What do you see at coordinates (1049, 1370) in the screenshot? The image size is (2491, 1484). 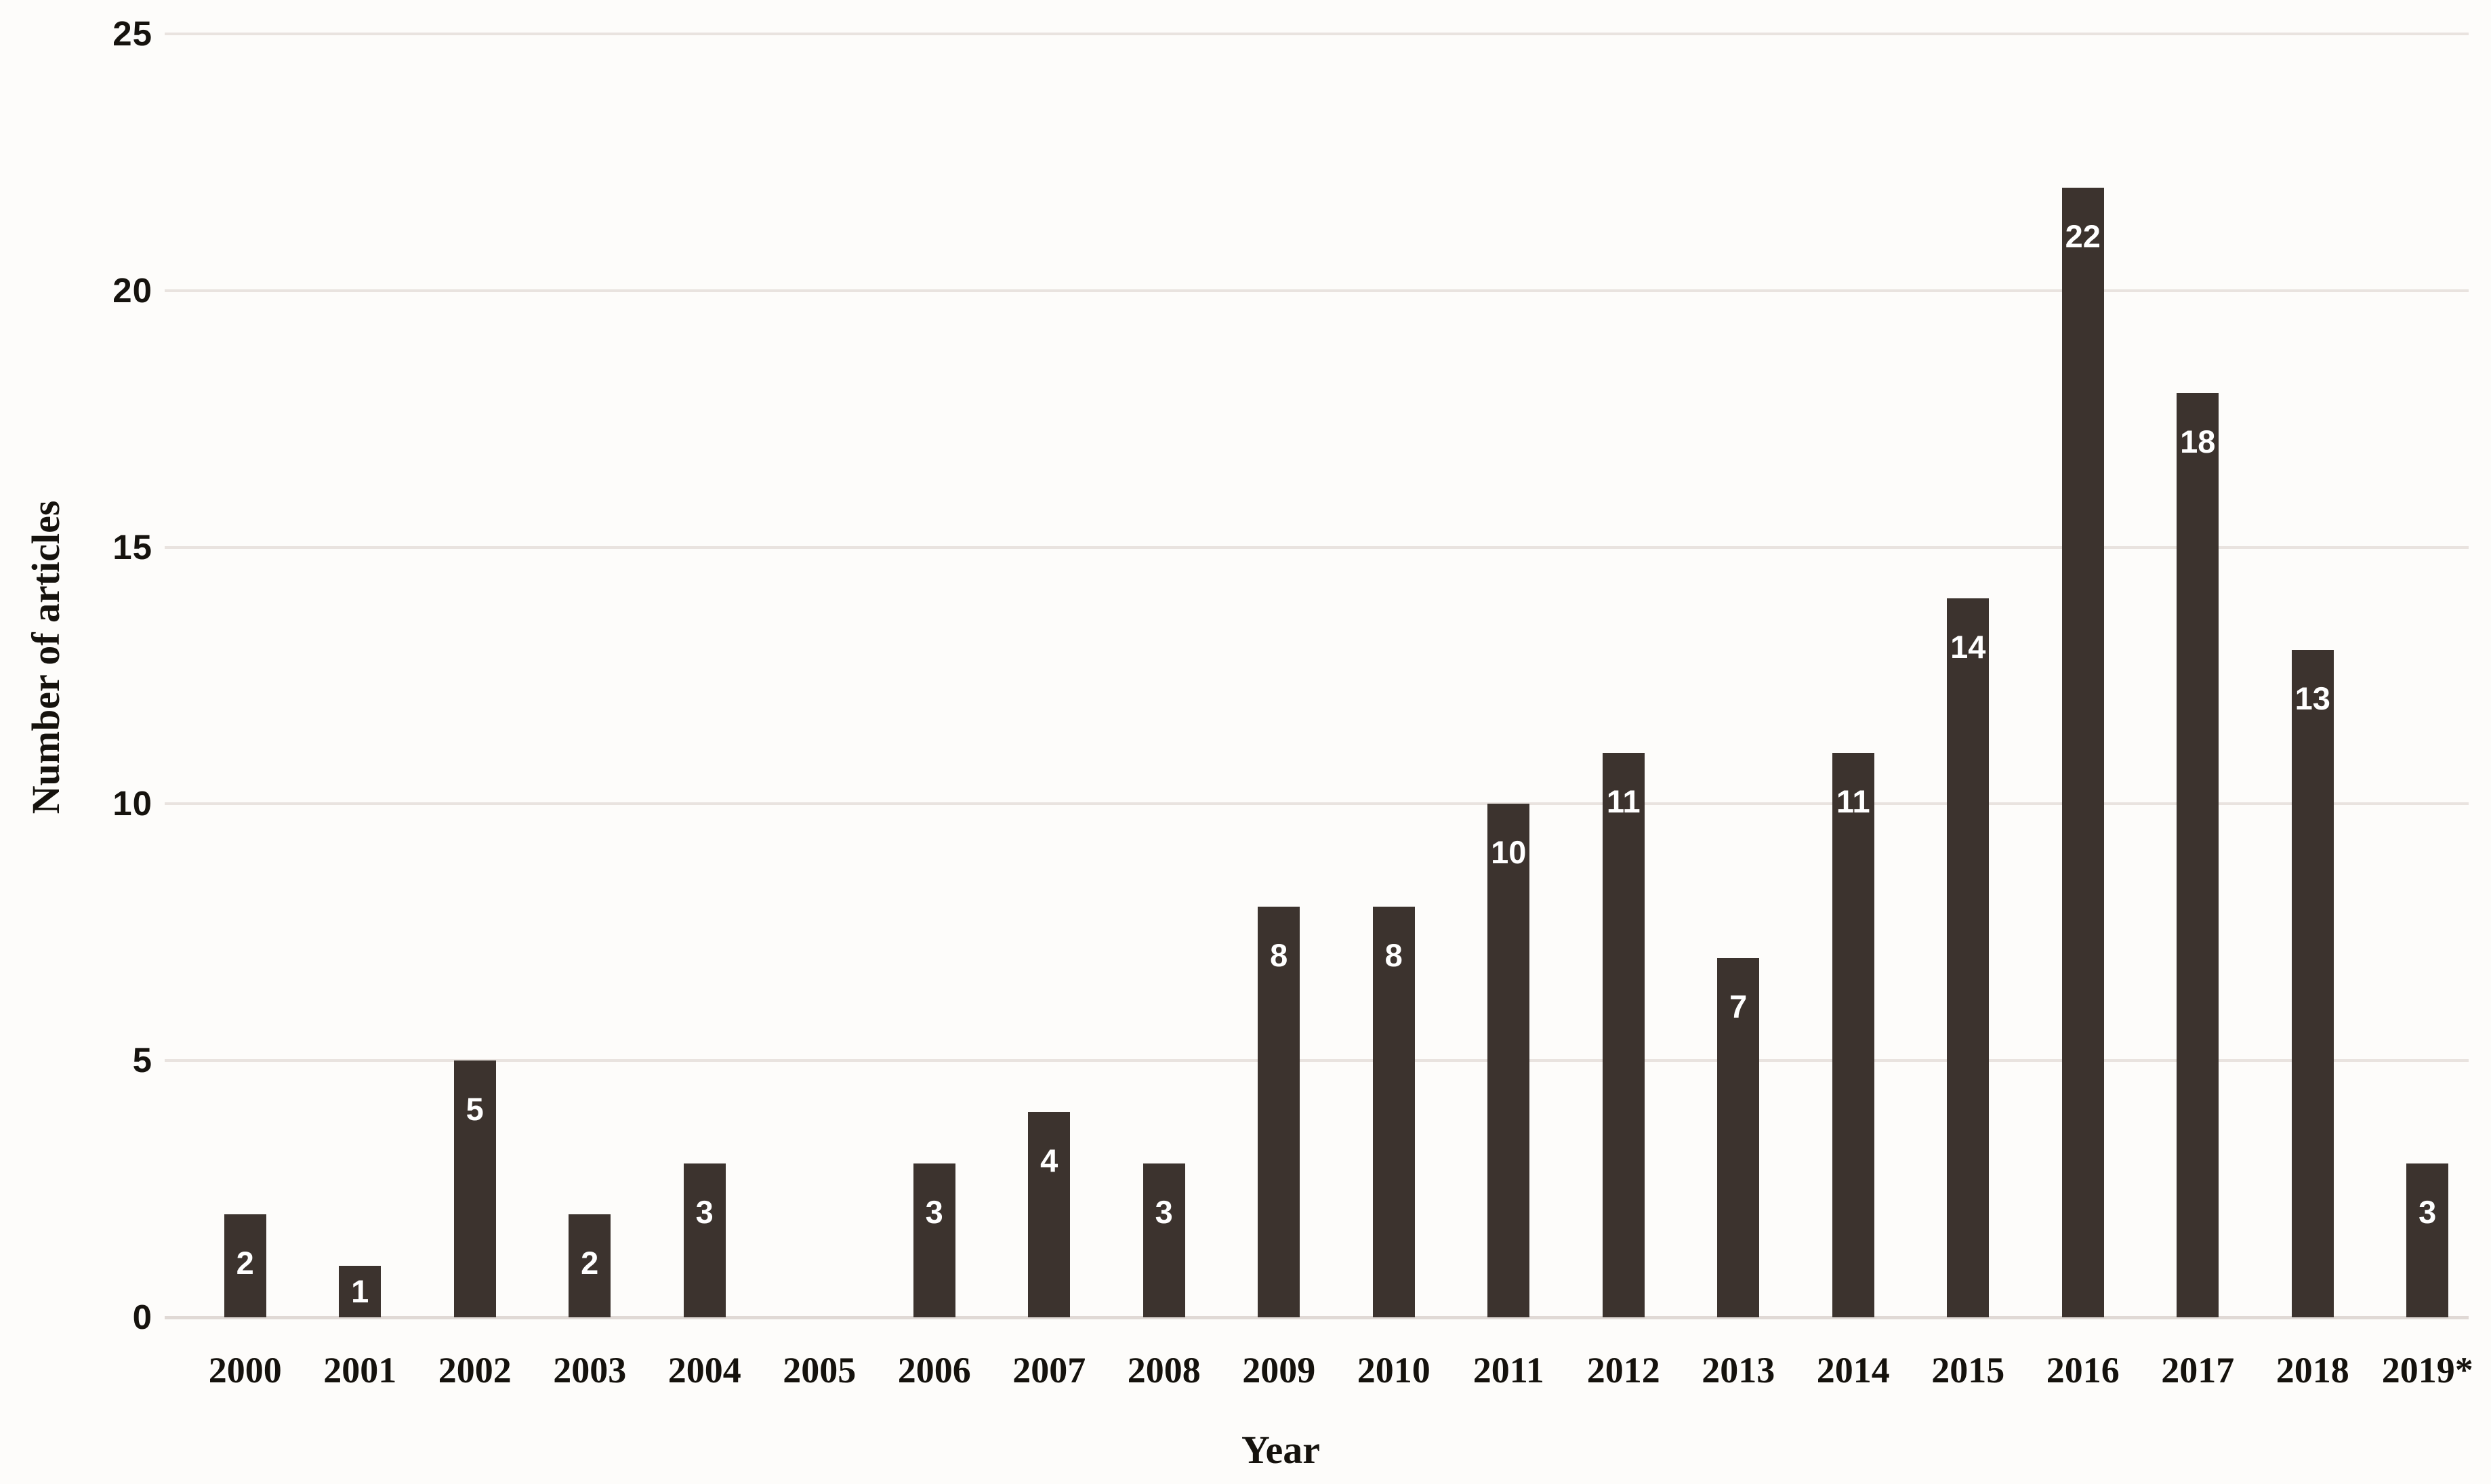 I see `x-tick-label-2007: 2007` at bounding box center [1049, 1370].